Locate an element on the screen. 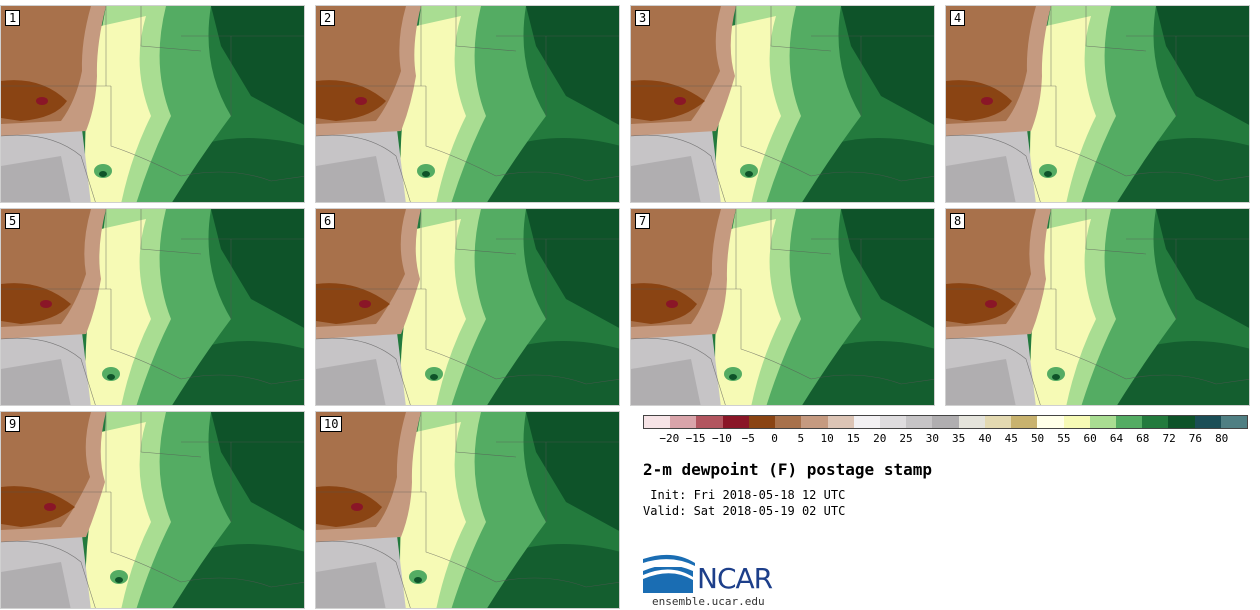  member-label: 3 is located at coordinates (643, 18).